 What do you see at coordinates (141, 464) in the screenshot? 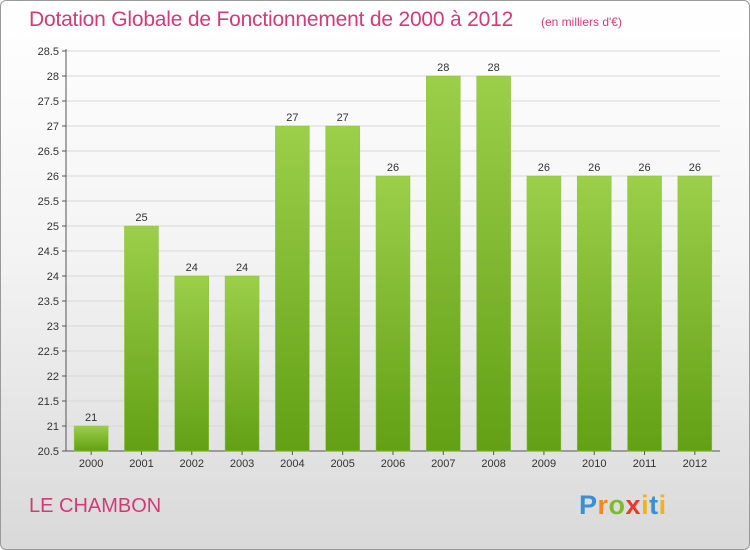
I see `x-tick-label: 2001` at bounding box center [141, 464].